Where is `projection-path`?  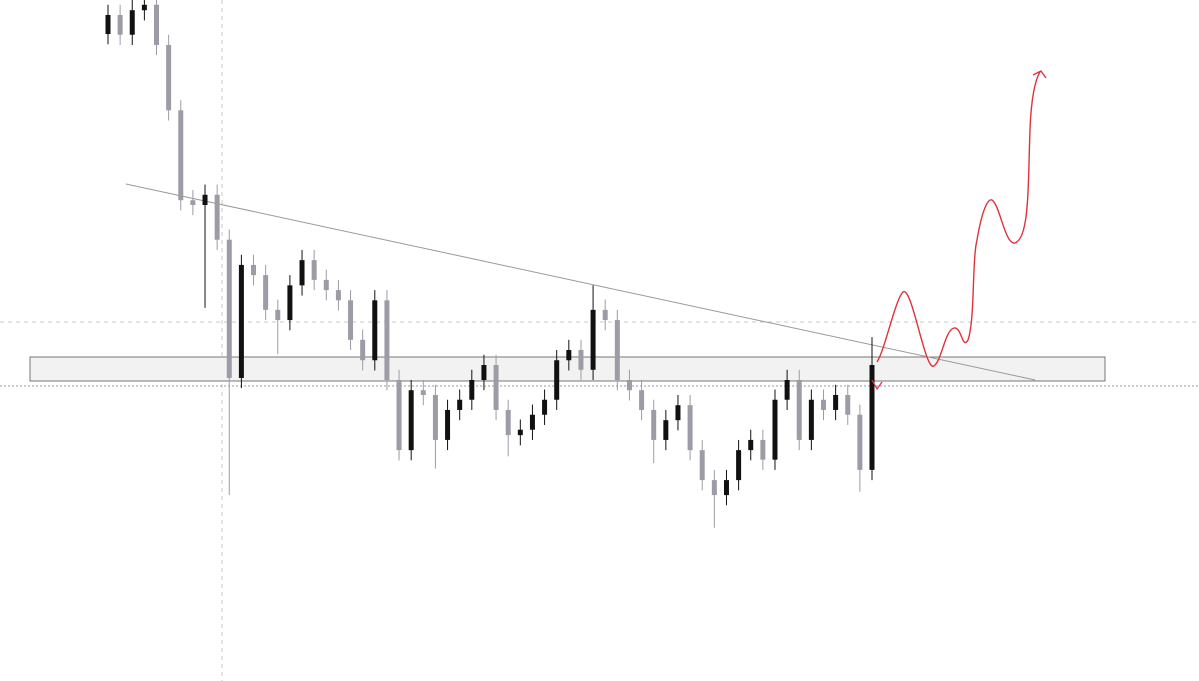
projection-path is located at coordinates (958, 219).